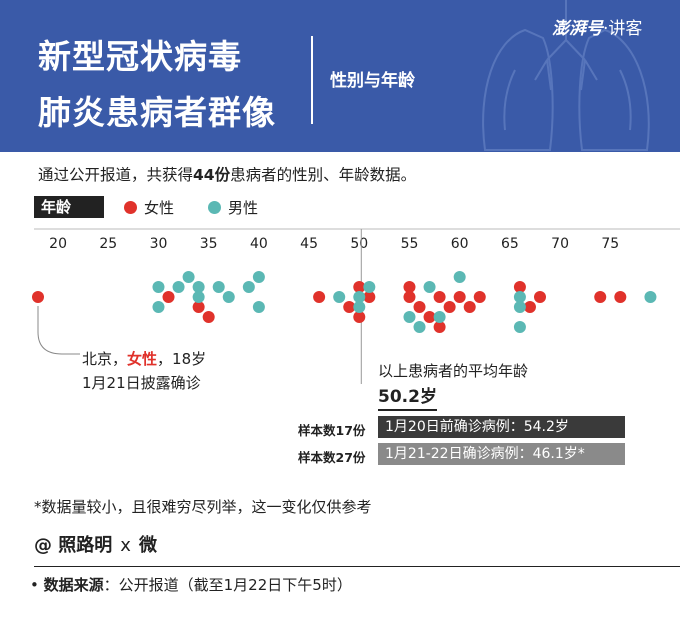 The image size is (680, 624). I want to click on row-1-label: 样本数17份, so click(332, 430).